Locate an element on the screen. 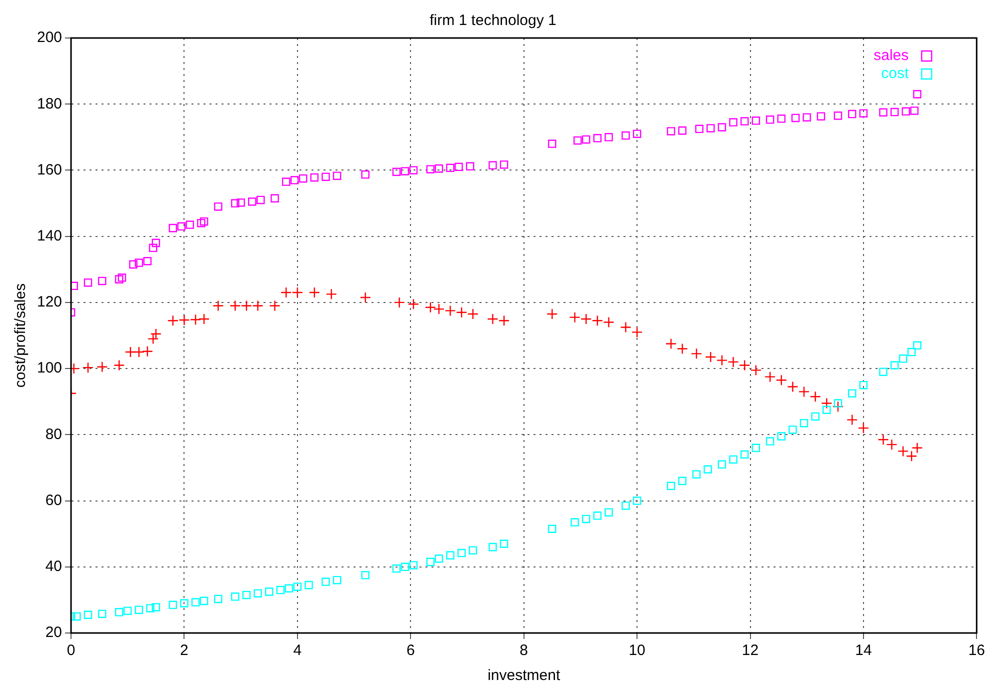 The image size is (996, 697). x-tick-label: 2 is located at coordinates (184, 651).